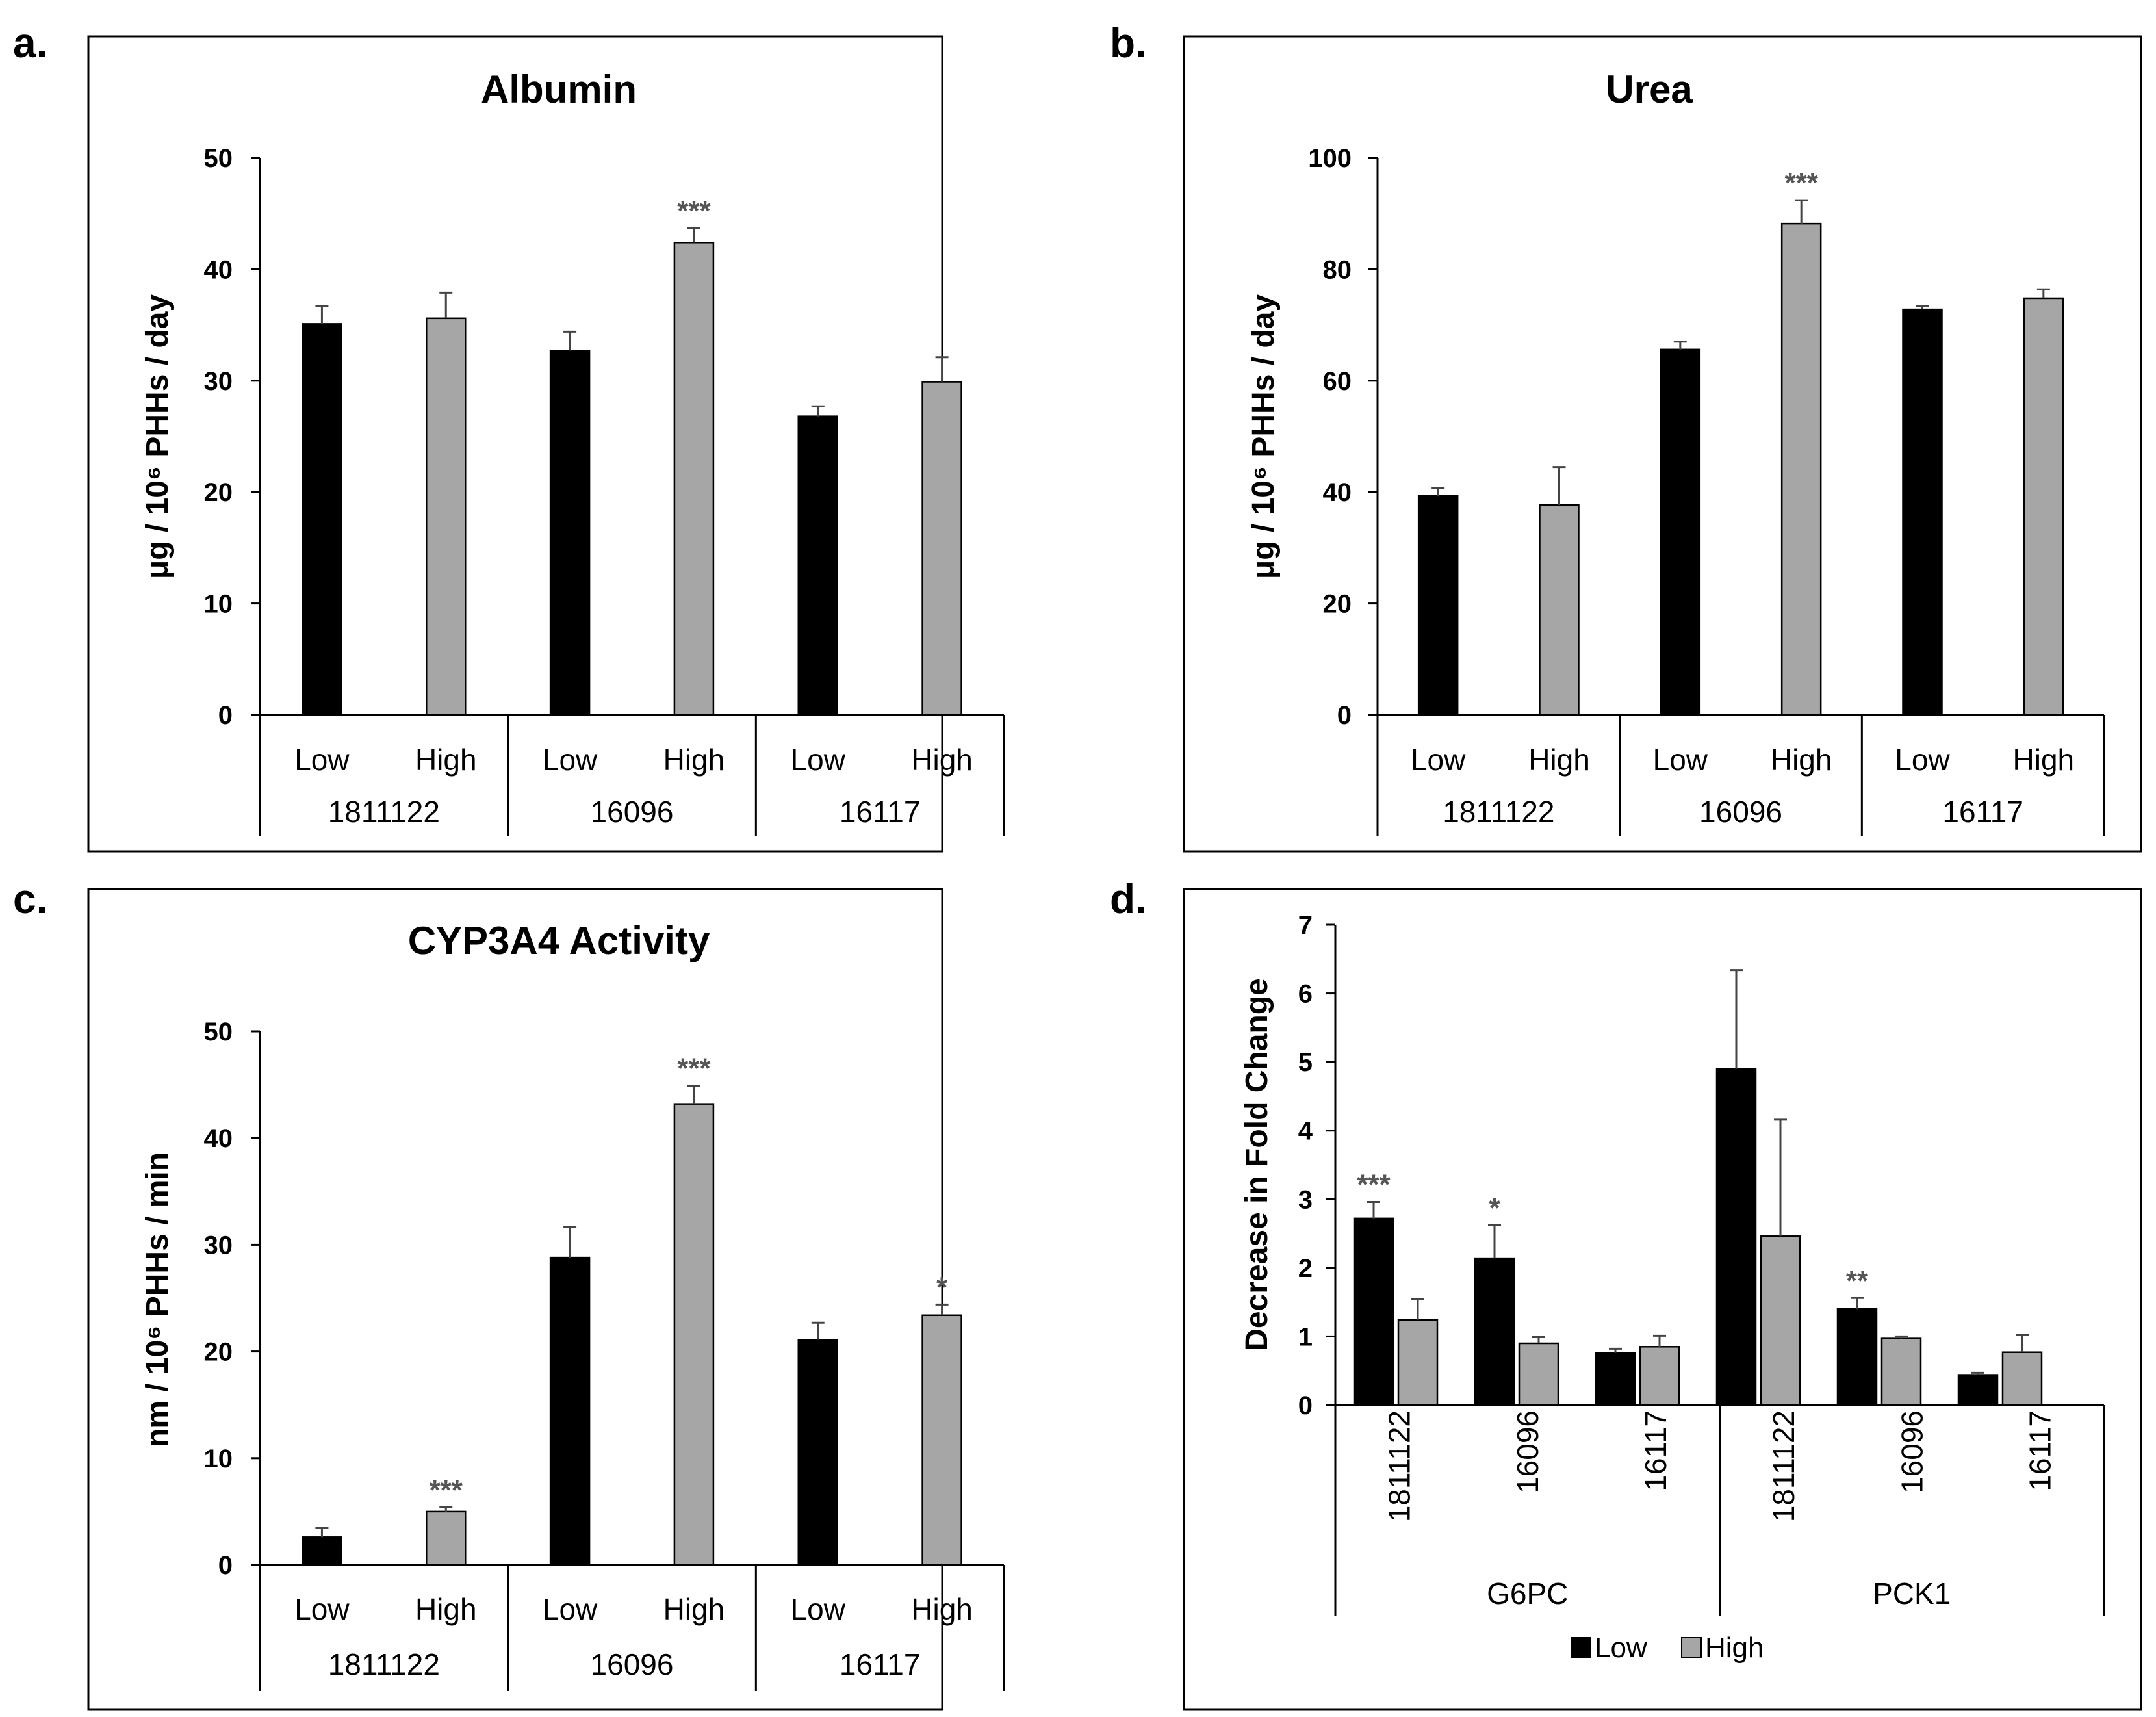 The height and width of the screenshot is (1717, 2156). I want to click on panel-letter: a., so click(30, 42).